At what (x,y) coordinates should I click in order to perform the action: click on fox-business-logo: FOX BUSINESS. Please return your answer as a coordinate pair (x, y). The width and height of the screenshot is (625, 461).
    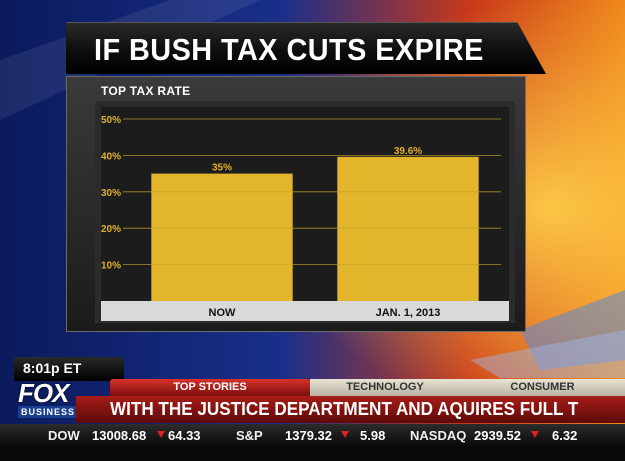
    Looking at the image, I should click on (61, 401).